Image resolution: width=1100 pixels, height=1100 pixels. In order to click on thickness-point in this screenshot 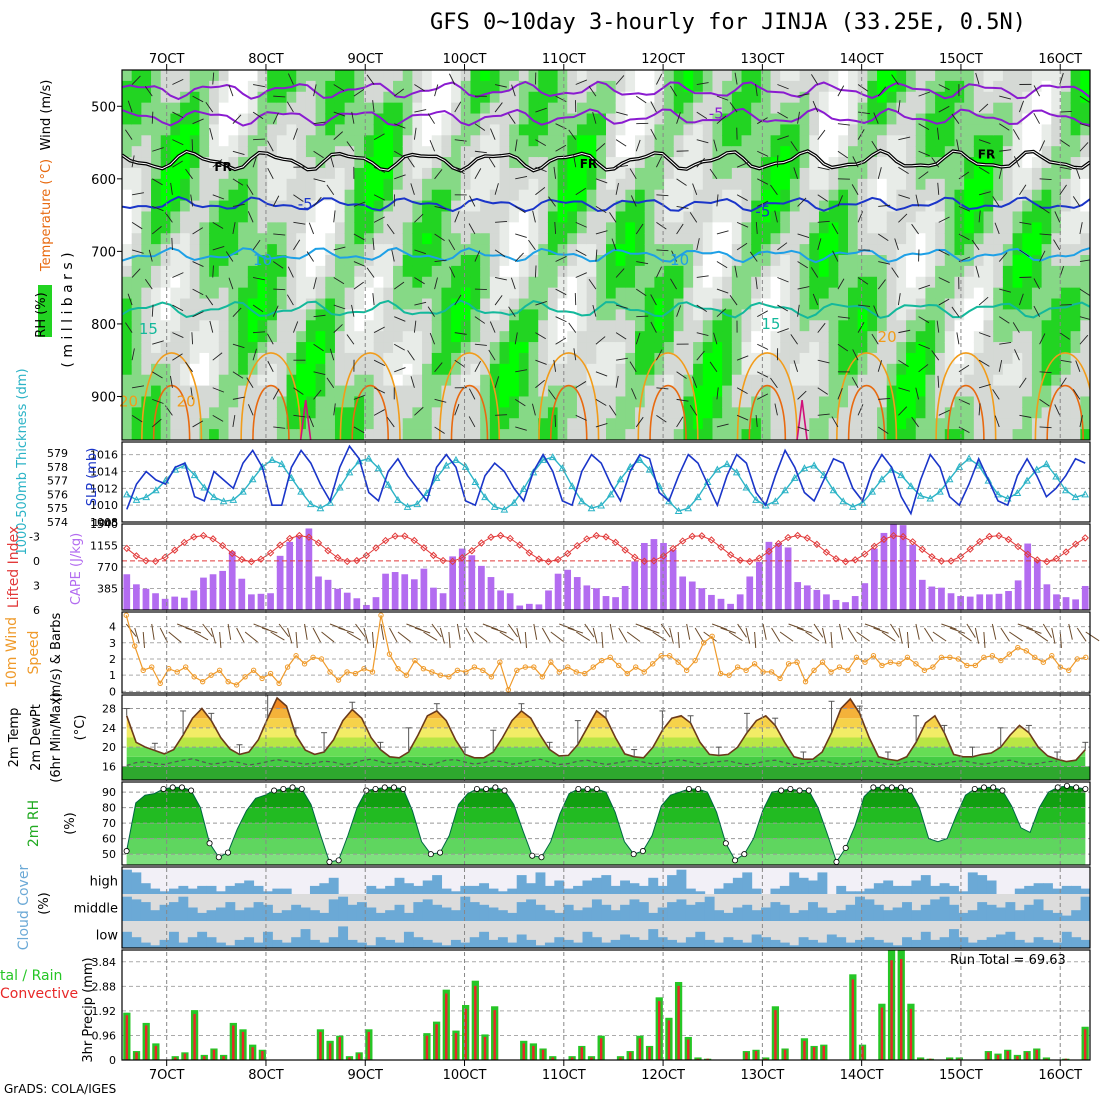, I will do `click(814, 465)`.